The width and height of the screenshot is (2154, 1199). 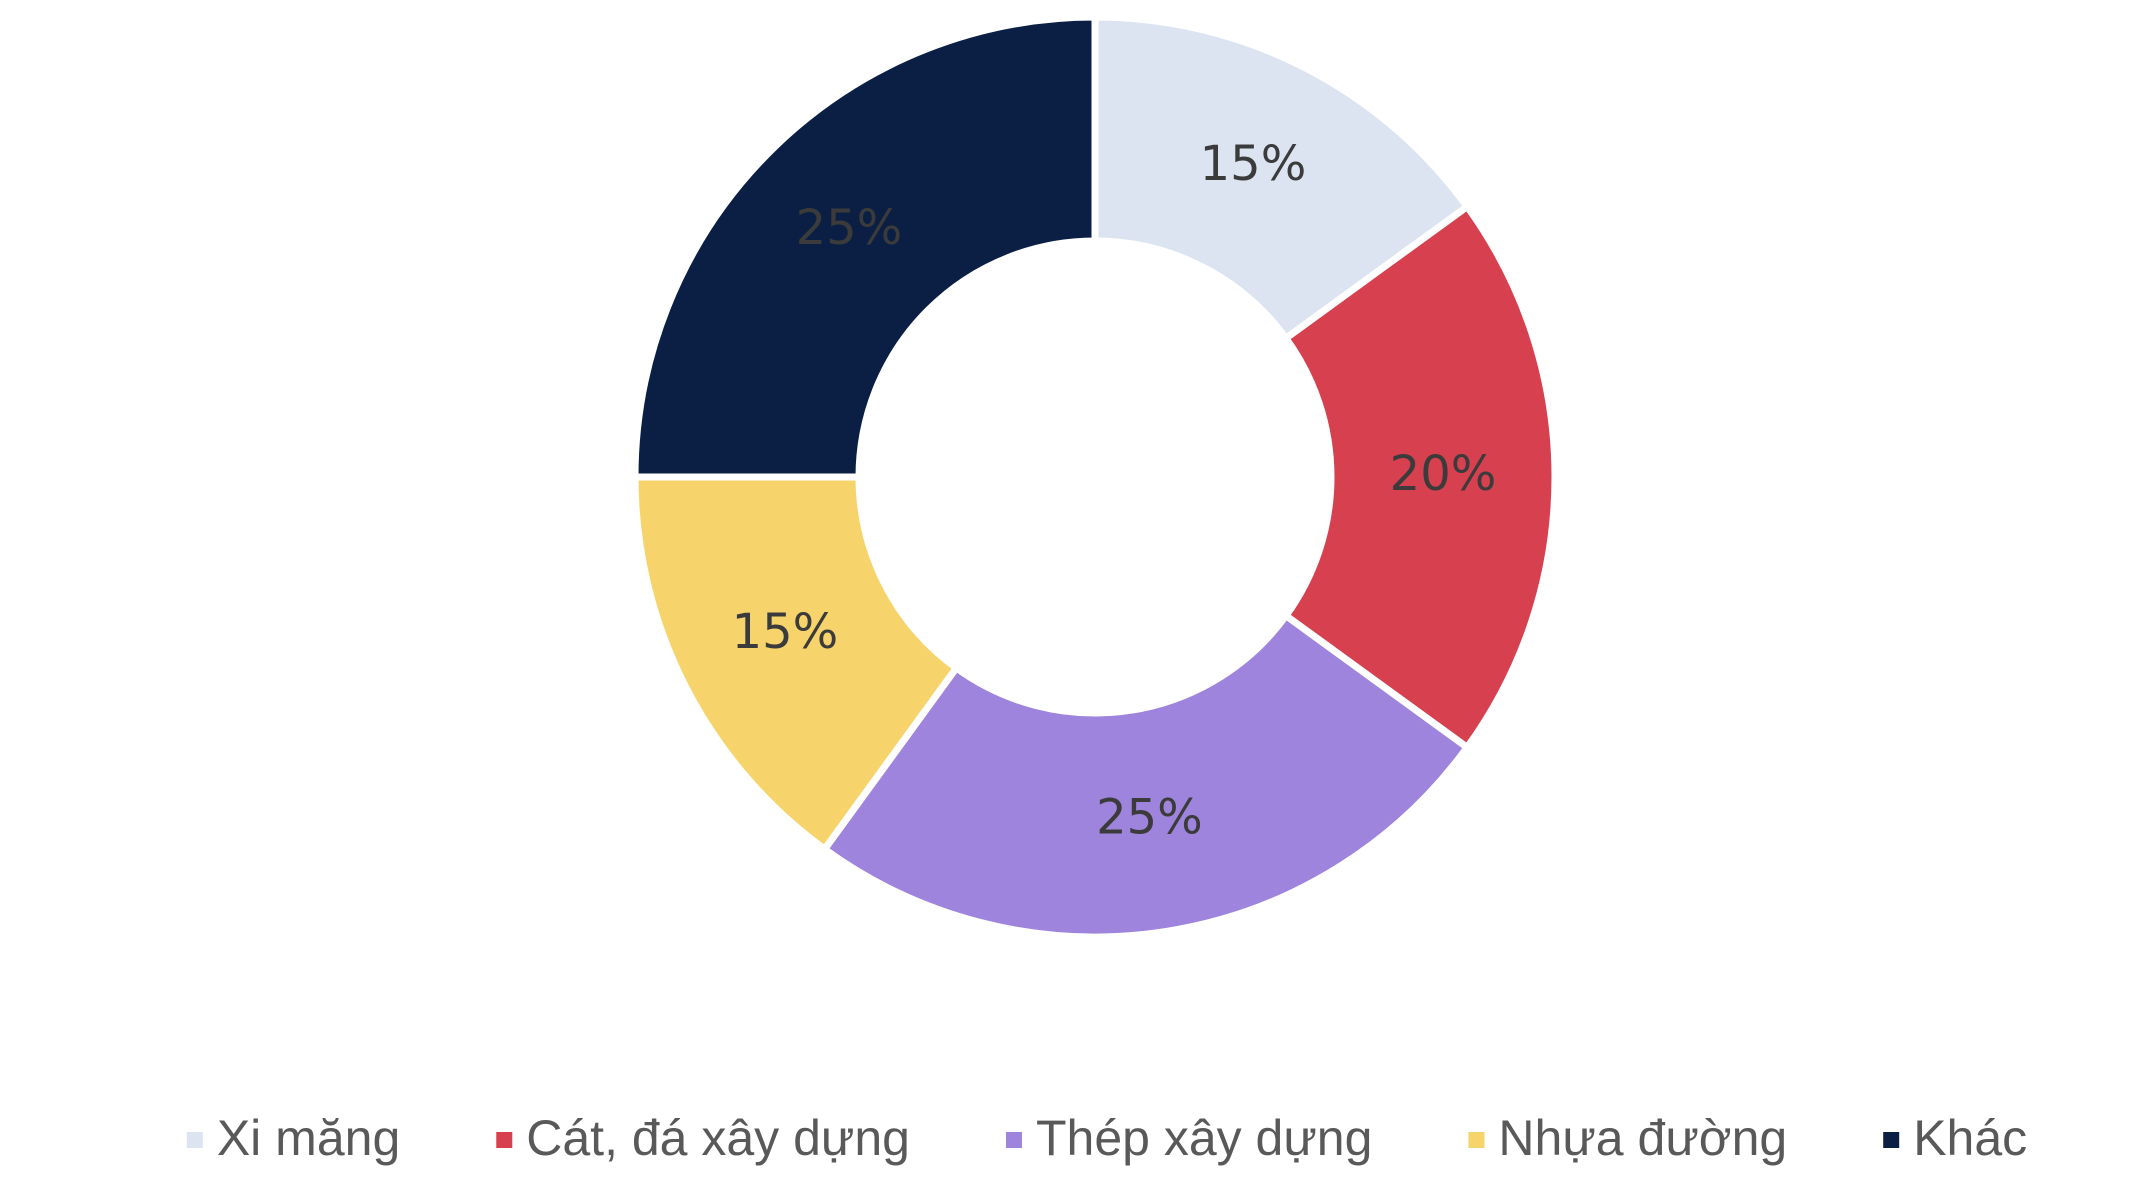 What do you see at coordinates (1443, 474) in the screenshot?
I see `data-label: 20%` at bounding box center [1443, 474].